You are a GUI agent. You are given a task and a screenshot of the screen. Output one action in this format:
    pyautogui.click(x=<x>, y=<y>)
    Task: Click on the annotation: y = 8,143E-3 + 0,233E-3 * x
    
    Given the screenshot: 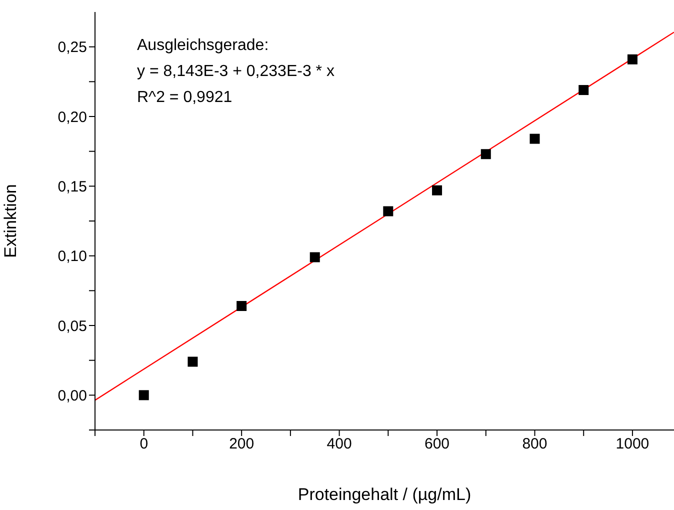 What is the action you would take?
    pyautogui.click(x=235, y=72)
    